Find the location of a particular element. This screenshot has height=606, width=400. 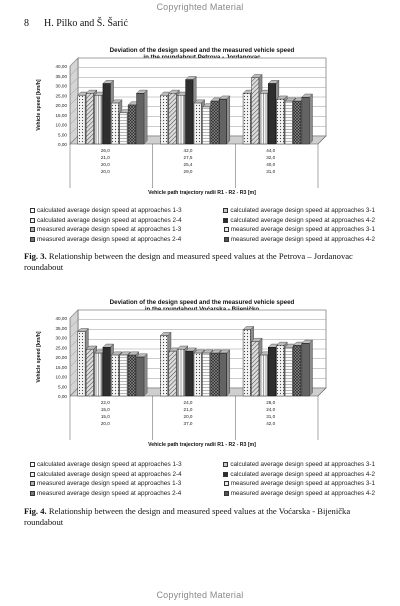

category-tick-label: 24,0 is located at coordinates (270, 409).